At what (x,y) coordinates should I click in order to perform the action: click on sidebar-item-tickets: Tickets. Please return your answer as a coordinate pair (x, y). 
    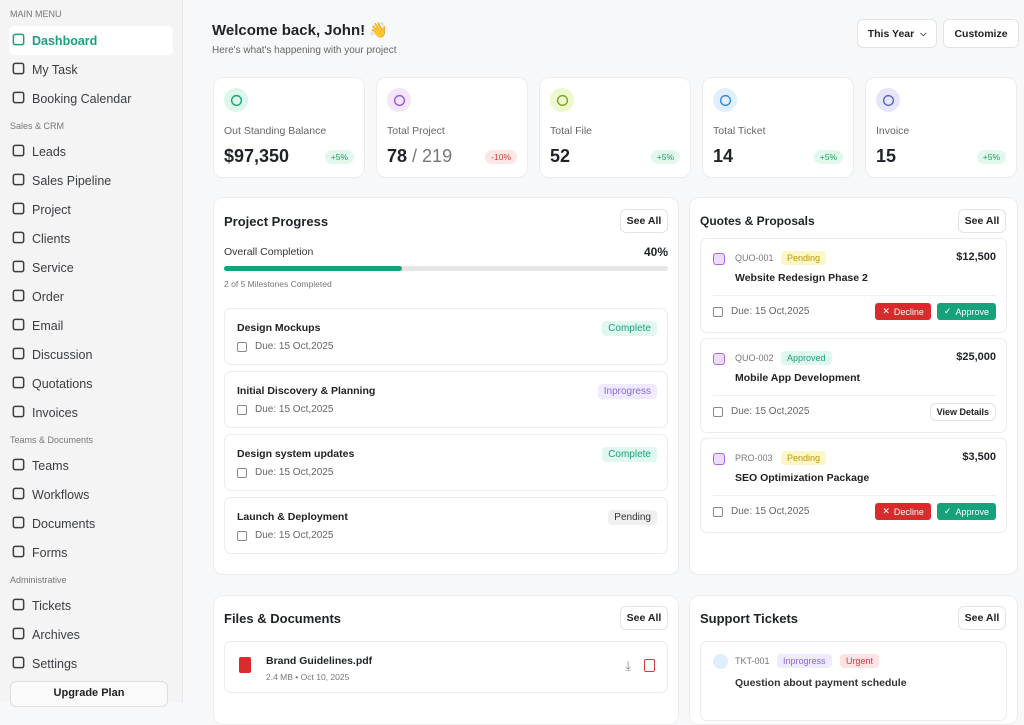
    Looking at the image, I should click on (91, 605).